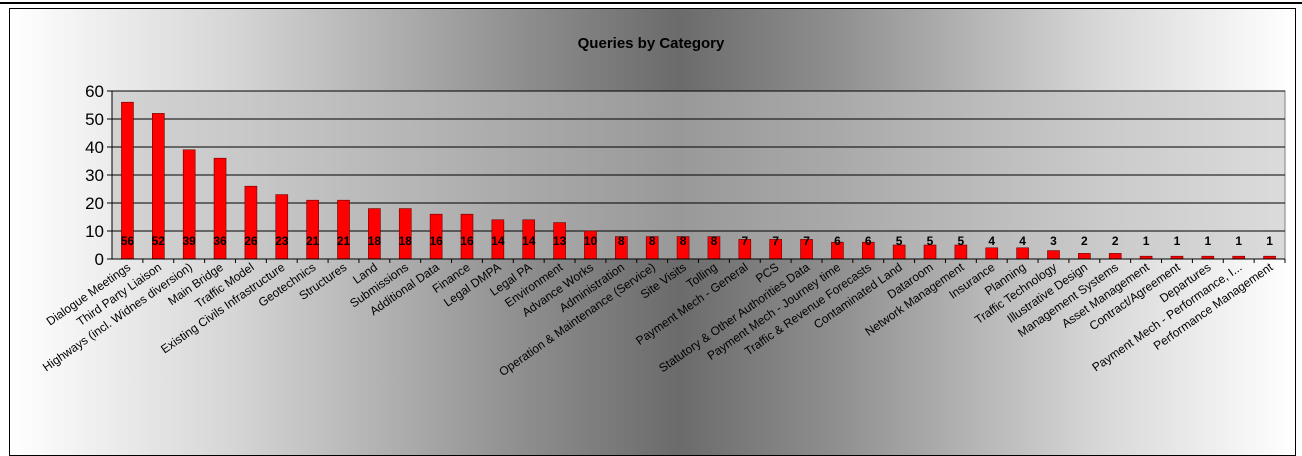  What do you see at coordinates (94, 147) in the screenshot?
I see `y-tick-label: 40` at bounding box center [94, 147].